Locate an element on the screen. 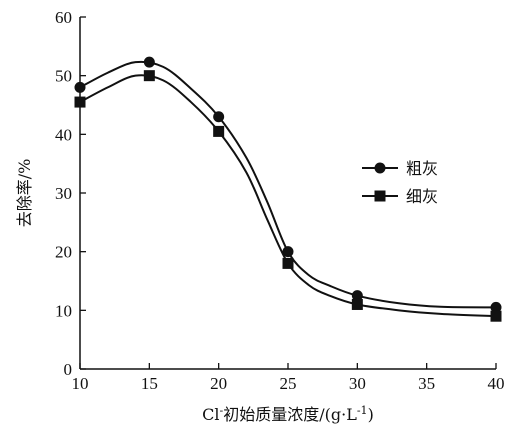 The image size is (524, 440). x-tick-label: 10 is located at coordinates (80, 383).